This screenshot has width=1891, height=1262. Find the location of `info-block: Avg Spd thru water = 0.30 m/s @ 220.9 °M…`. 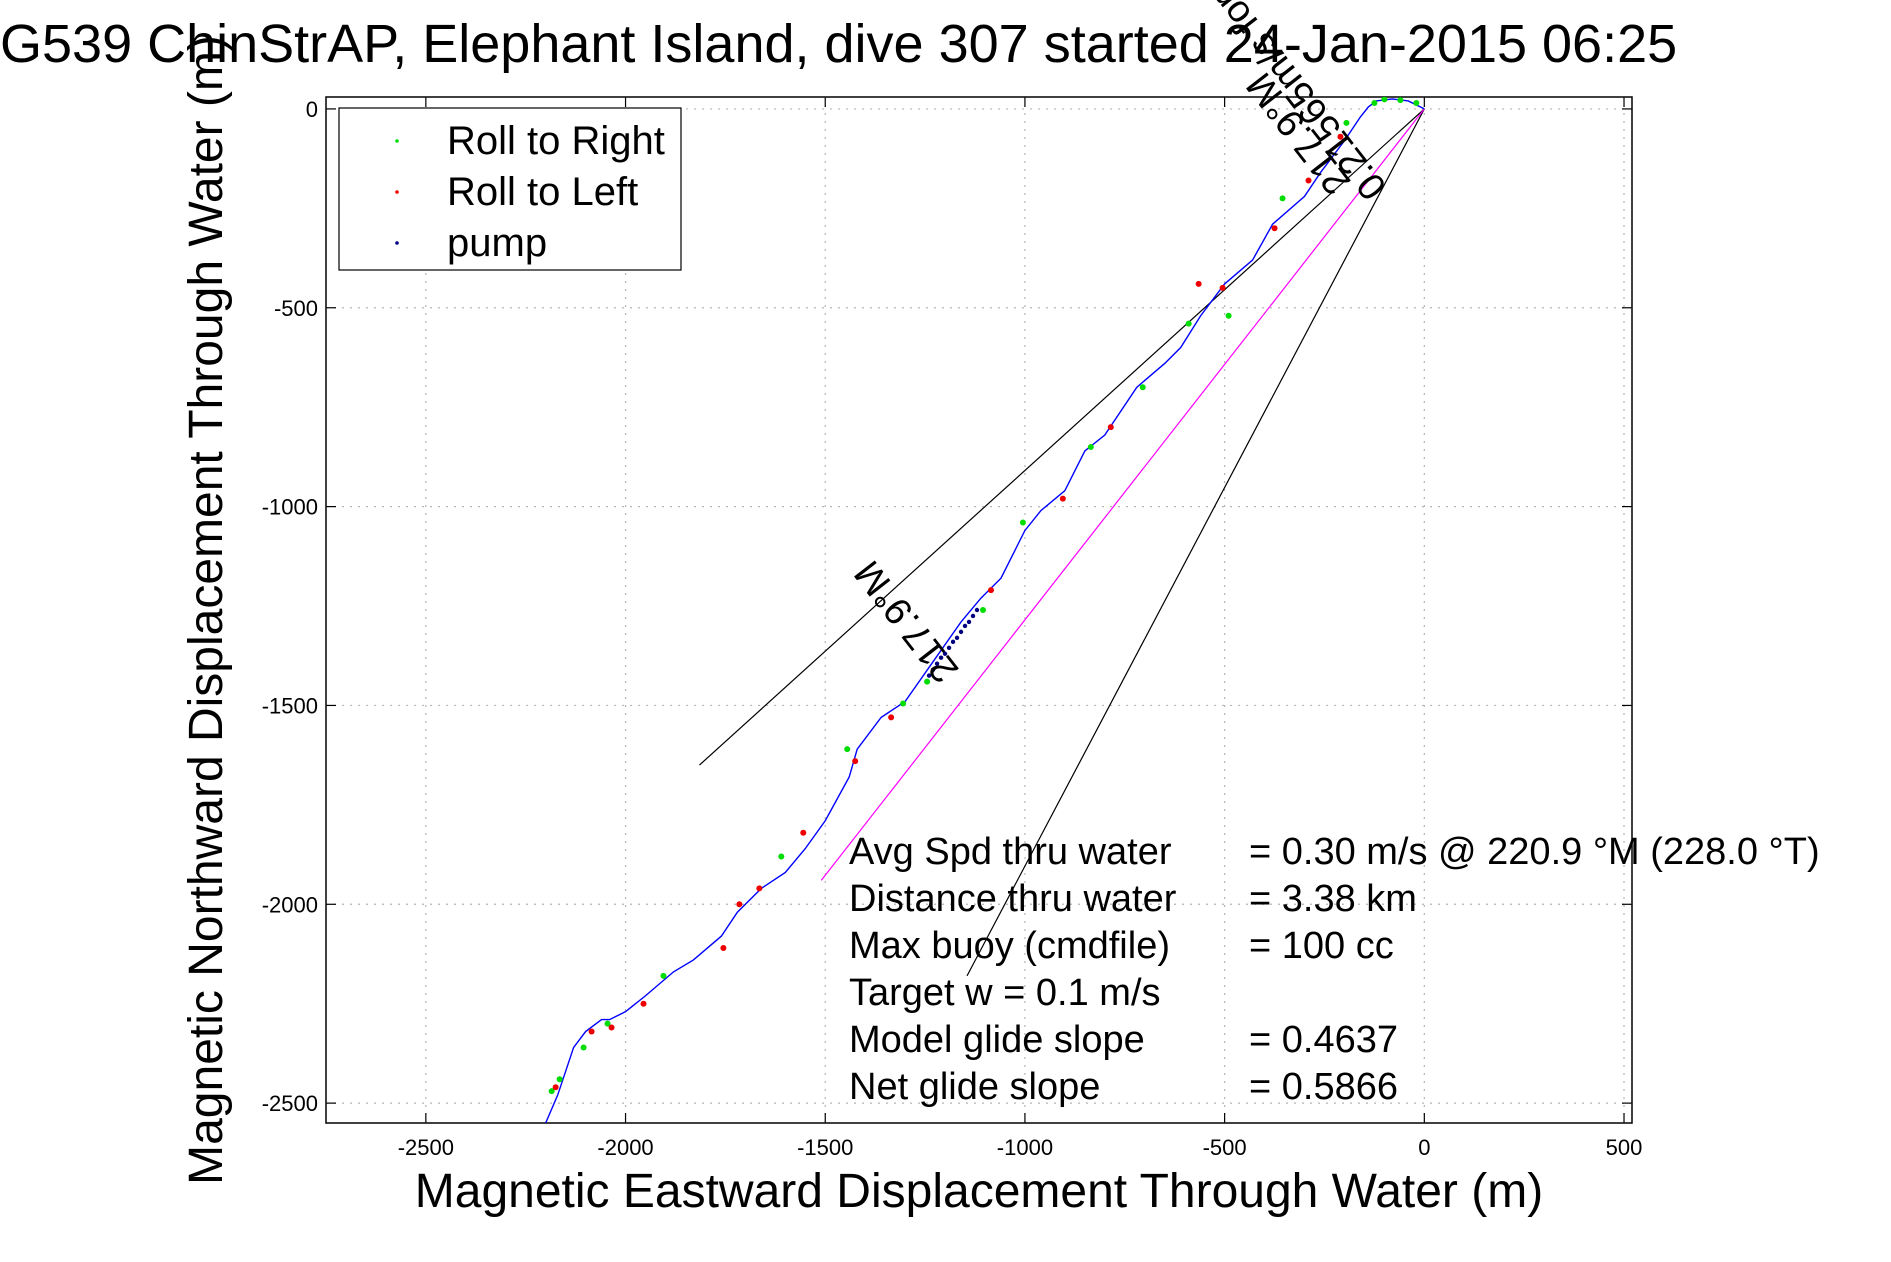

info-block: Avg Spd thru water = 0.30 m/s @ 220.9 °M… is located at coordinates (1334, 969).